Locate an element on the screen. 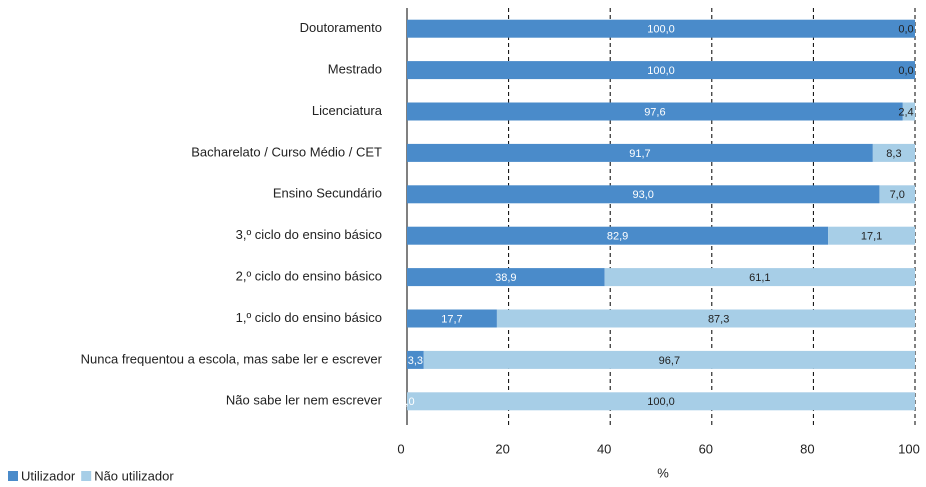  data-label: 3,3 is located at coordinates (415, 361).